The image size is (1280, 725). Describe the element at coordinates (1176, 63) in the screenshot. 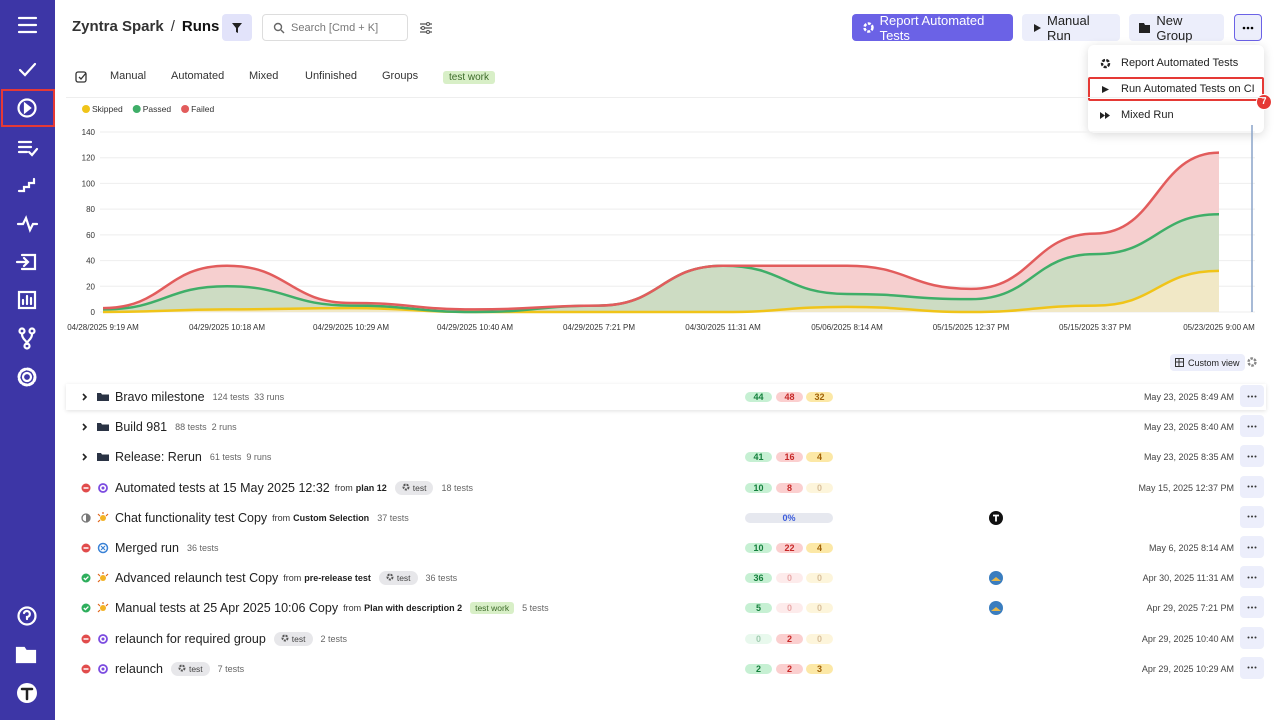

I see `menu-item: Report Automated Tests` at that location.